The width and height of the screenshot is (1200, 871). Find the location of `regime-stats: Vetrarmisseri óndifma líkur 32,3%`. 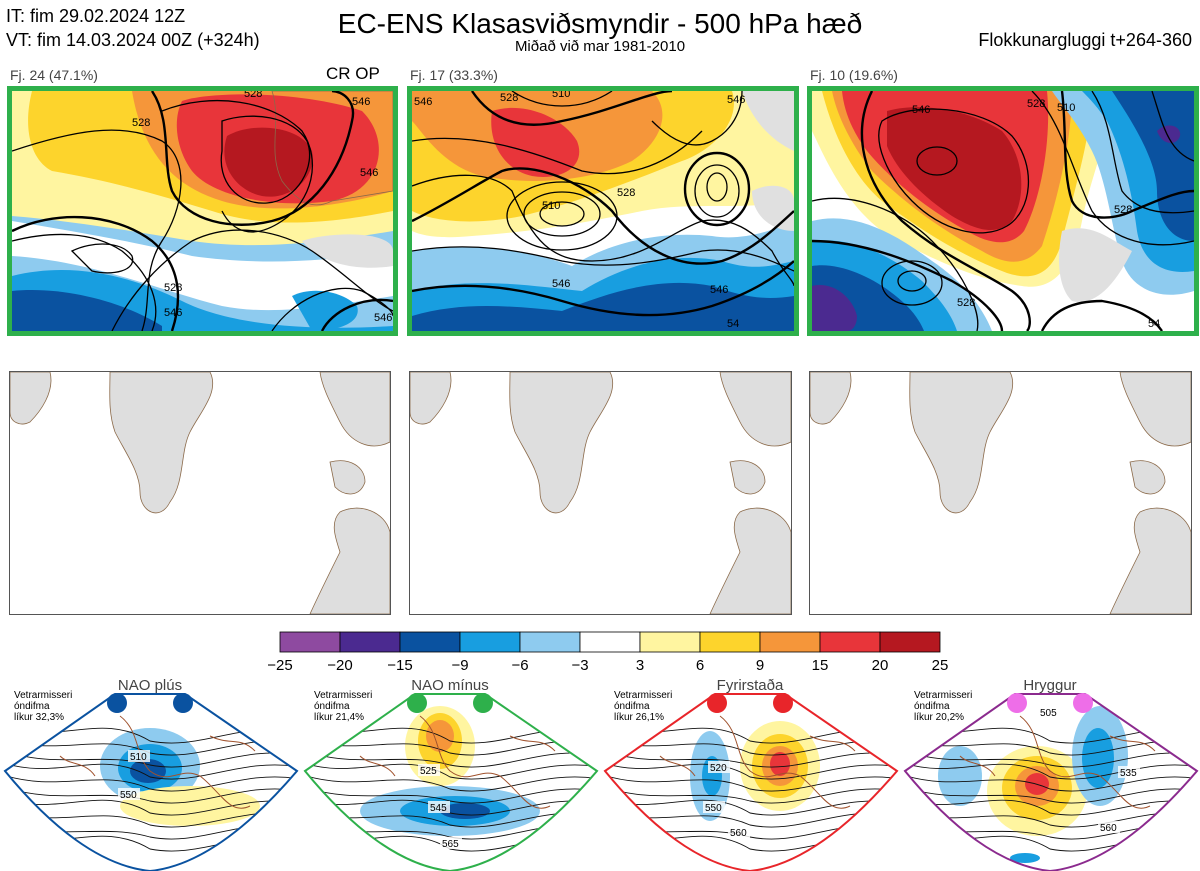

regime-stats: Vetrarmisseri óndifma líkur 32,3% is located at coordinates (43, 706).